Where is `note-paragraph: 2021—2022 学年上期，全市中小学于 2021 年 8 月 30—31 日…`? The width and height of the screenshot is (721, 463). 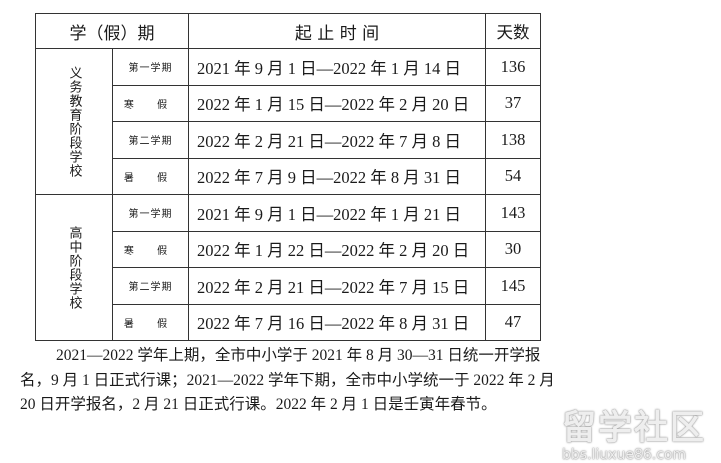
note-paragraph: 2021—2022 学年上期，全市中小学于 2021 年 8 月 30—31 日… is located at coordinates (287, 380).